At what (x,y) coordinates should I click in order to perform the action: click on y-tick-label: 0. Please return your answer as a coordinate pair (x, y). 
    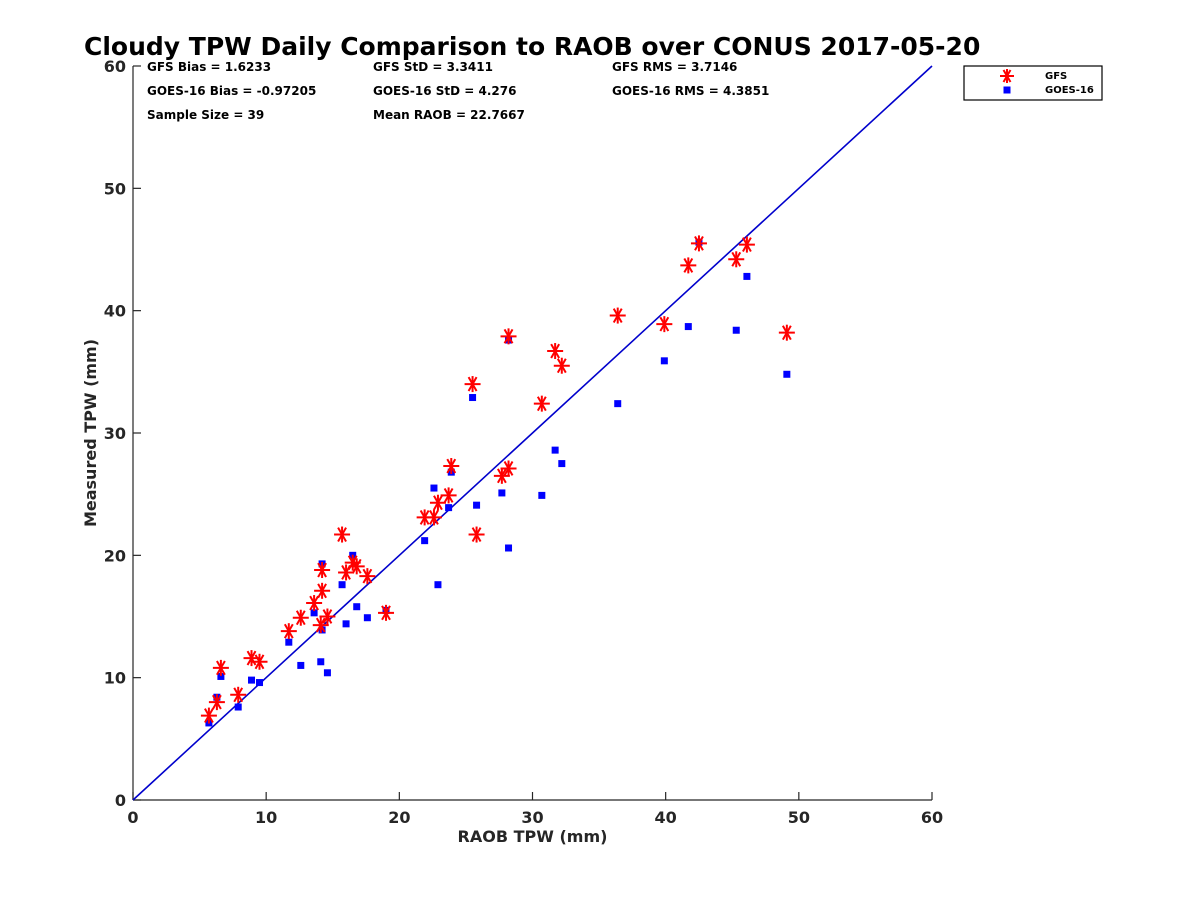
    Looking at the image, I should click on (120, 800).